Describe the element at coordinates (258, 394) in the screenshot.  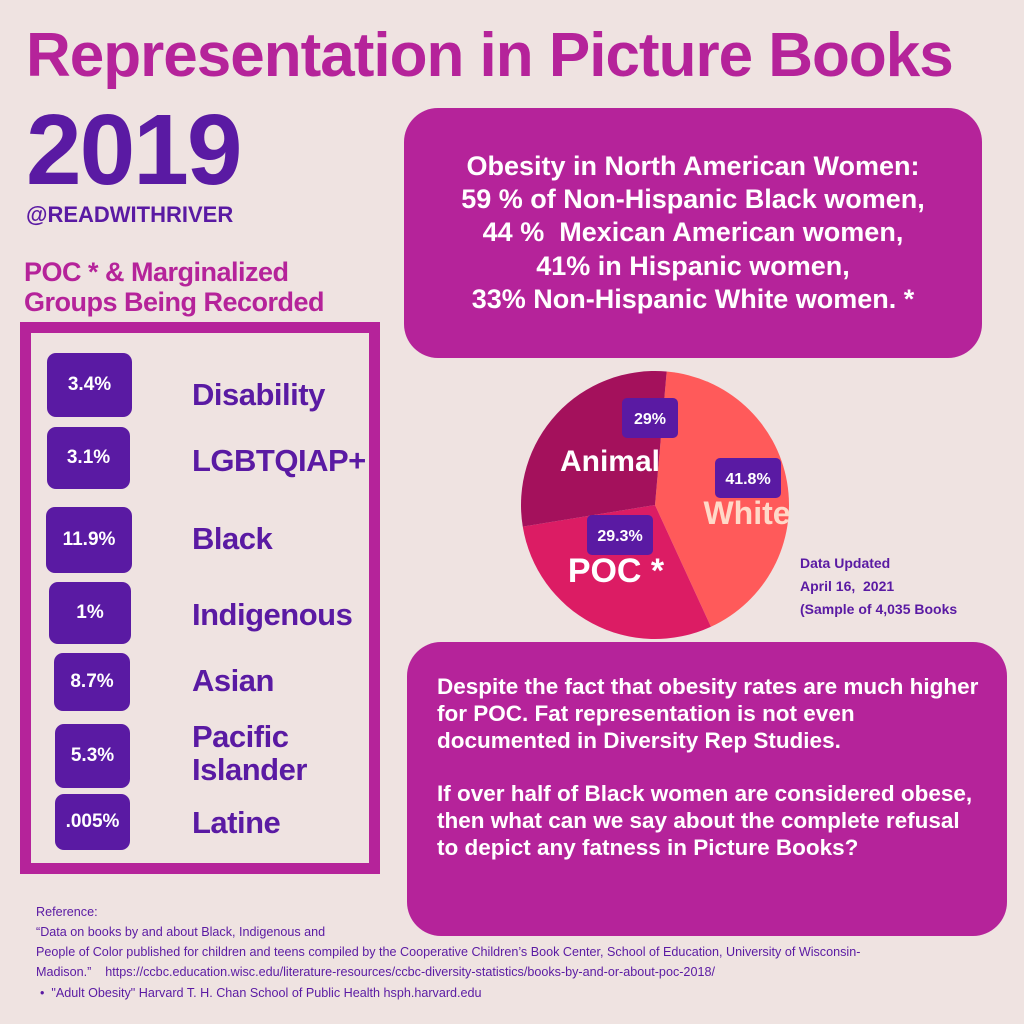
I see `group-label: Disability` at that location.